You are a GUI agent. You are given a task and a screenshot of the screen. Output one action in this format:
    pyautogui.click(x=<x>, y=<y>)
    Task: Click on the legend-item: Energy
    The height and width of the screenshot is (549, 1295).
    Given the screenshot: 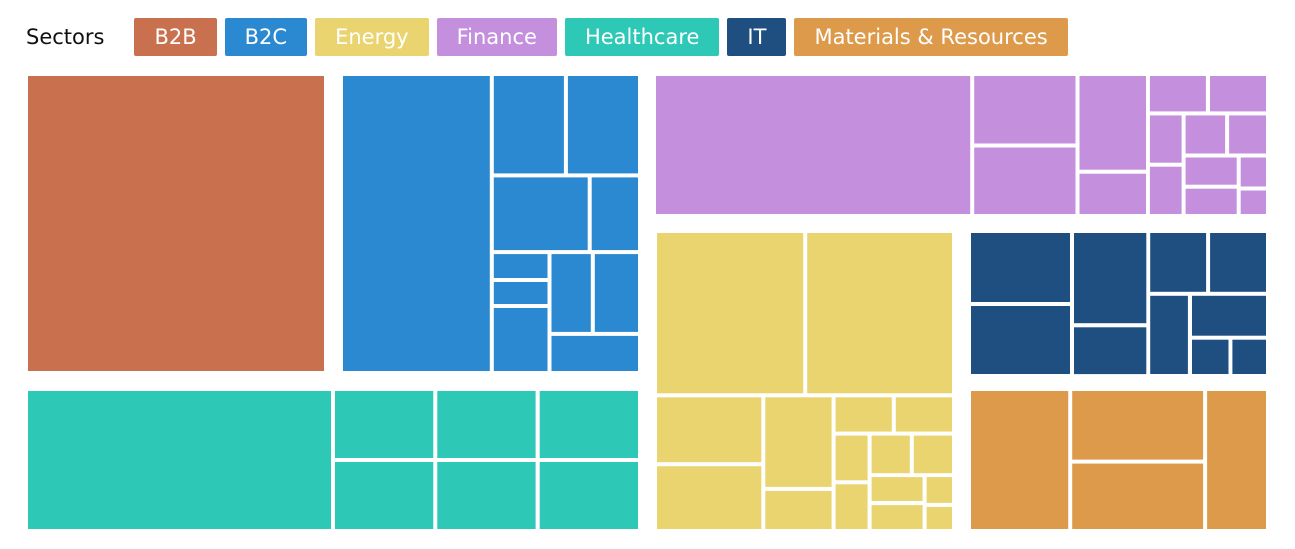 What is the action you would take?
    pyautogui.click(x=372, y=37)
    